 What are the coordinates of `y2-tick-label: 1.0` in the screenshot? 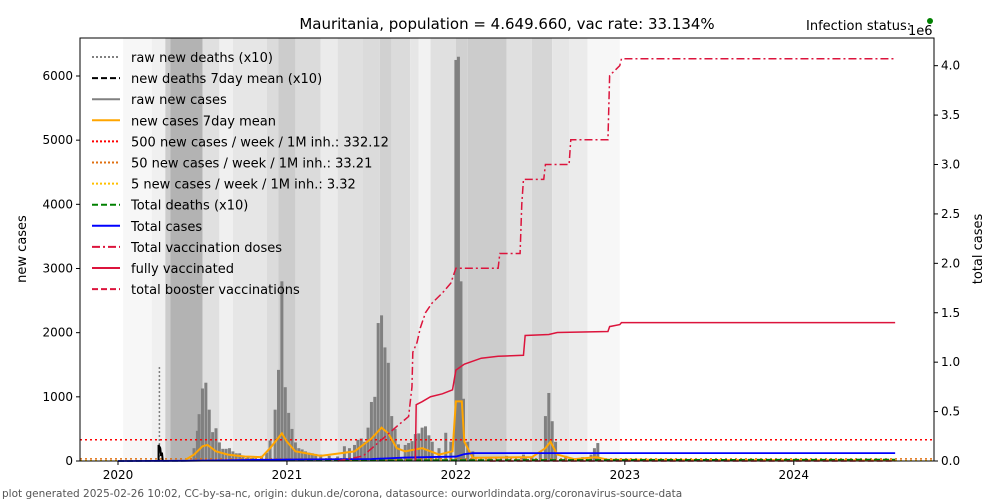 It's located at (950, 362).